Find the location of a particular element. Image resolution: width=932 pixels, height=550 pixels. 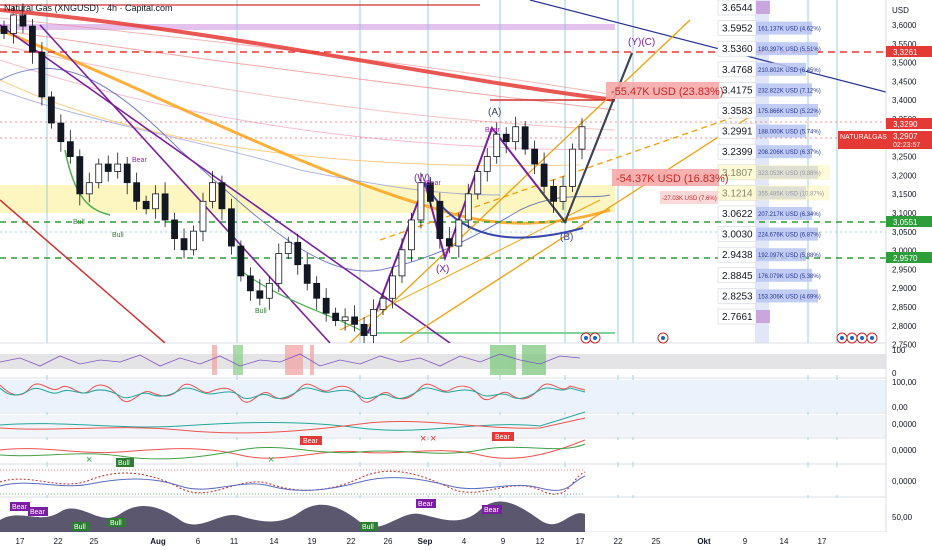

level-row: 3.3583 175.866K USD (5.22%) is located at coordinates (769, 110).